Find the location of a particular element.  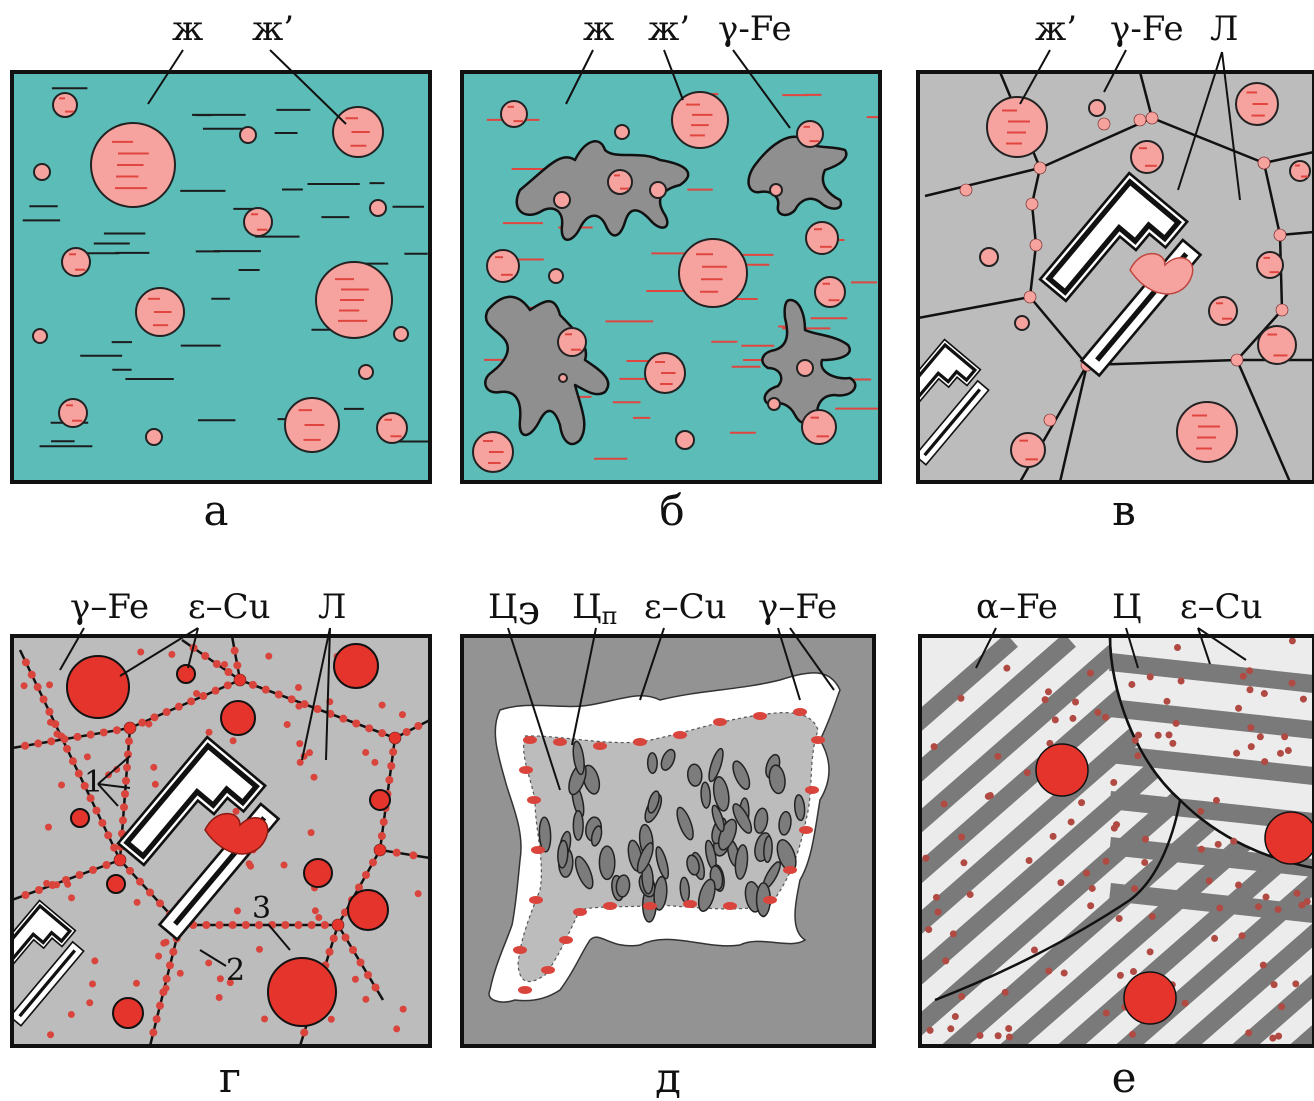

panel-d-label-austenite: γ–Fe is located at coordinates (797, 607).